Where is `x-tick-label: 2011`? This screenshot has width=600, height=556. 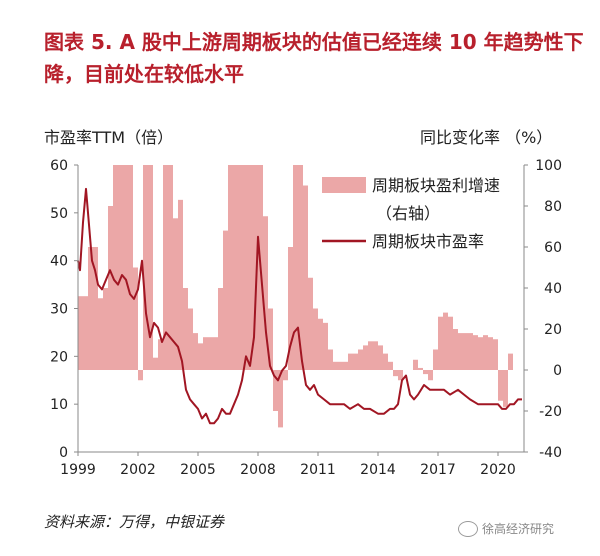 x-tick-label: 2011 is located at coordinates (318, 470).